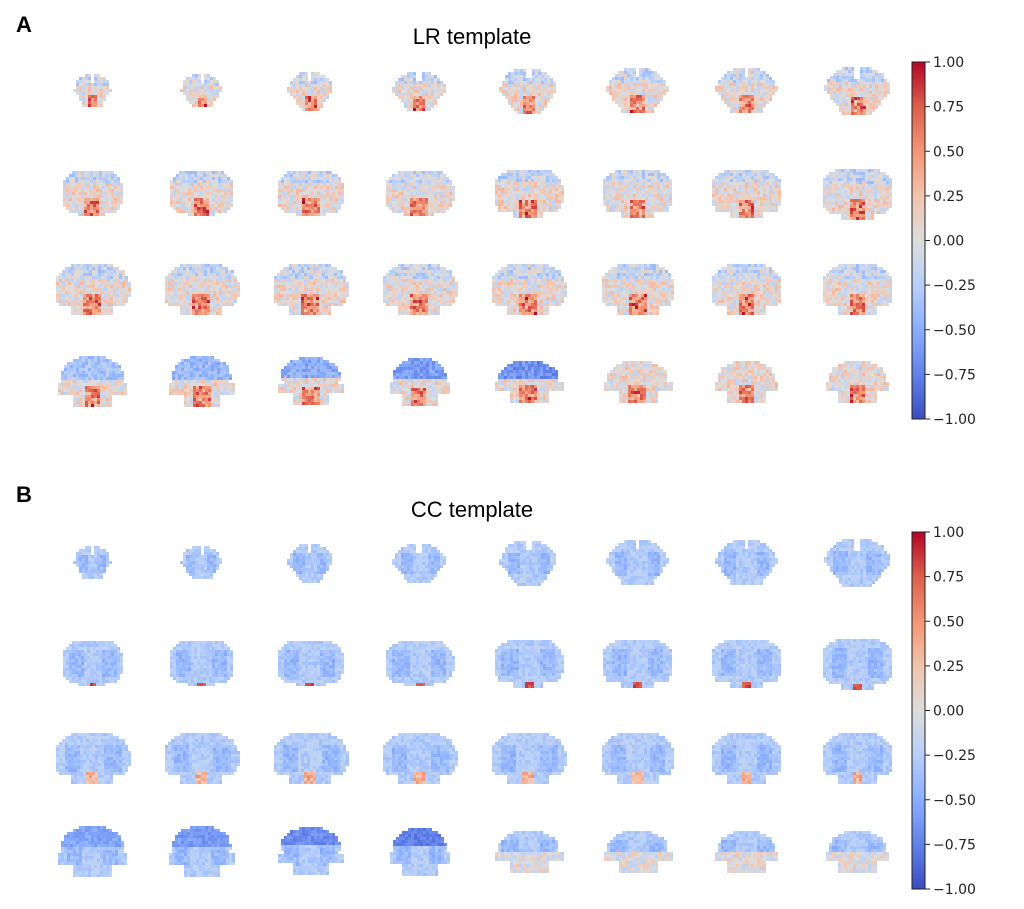  I want to click on colorbar-a: 1.00 0.75 0.50 0.25 0.00 −0.25 −0.50 −0.75 −1.00, so click(943, 241).